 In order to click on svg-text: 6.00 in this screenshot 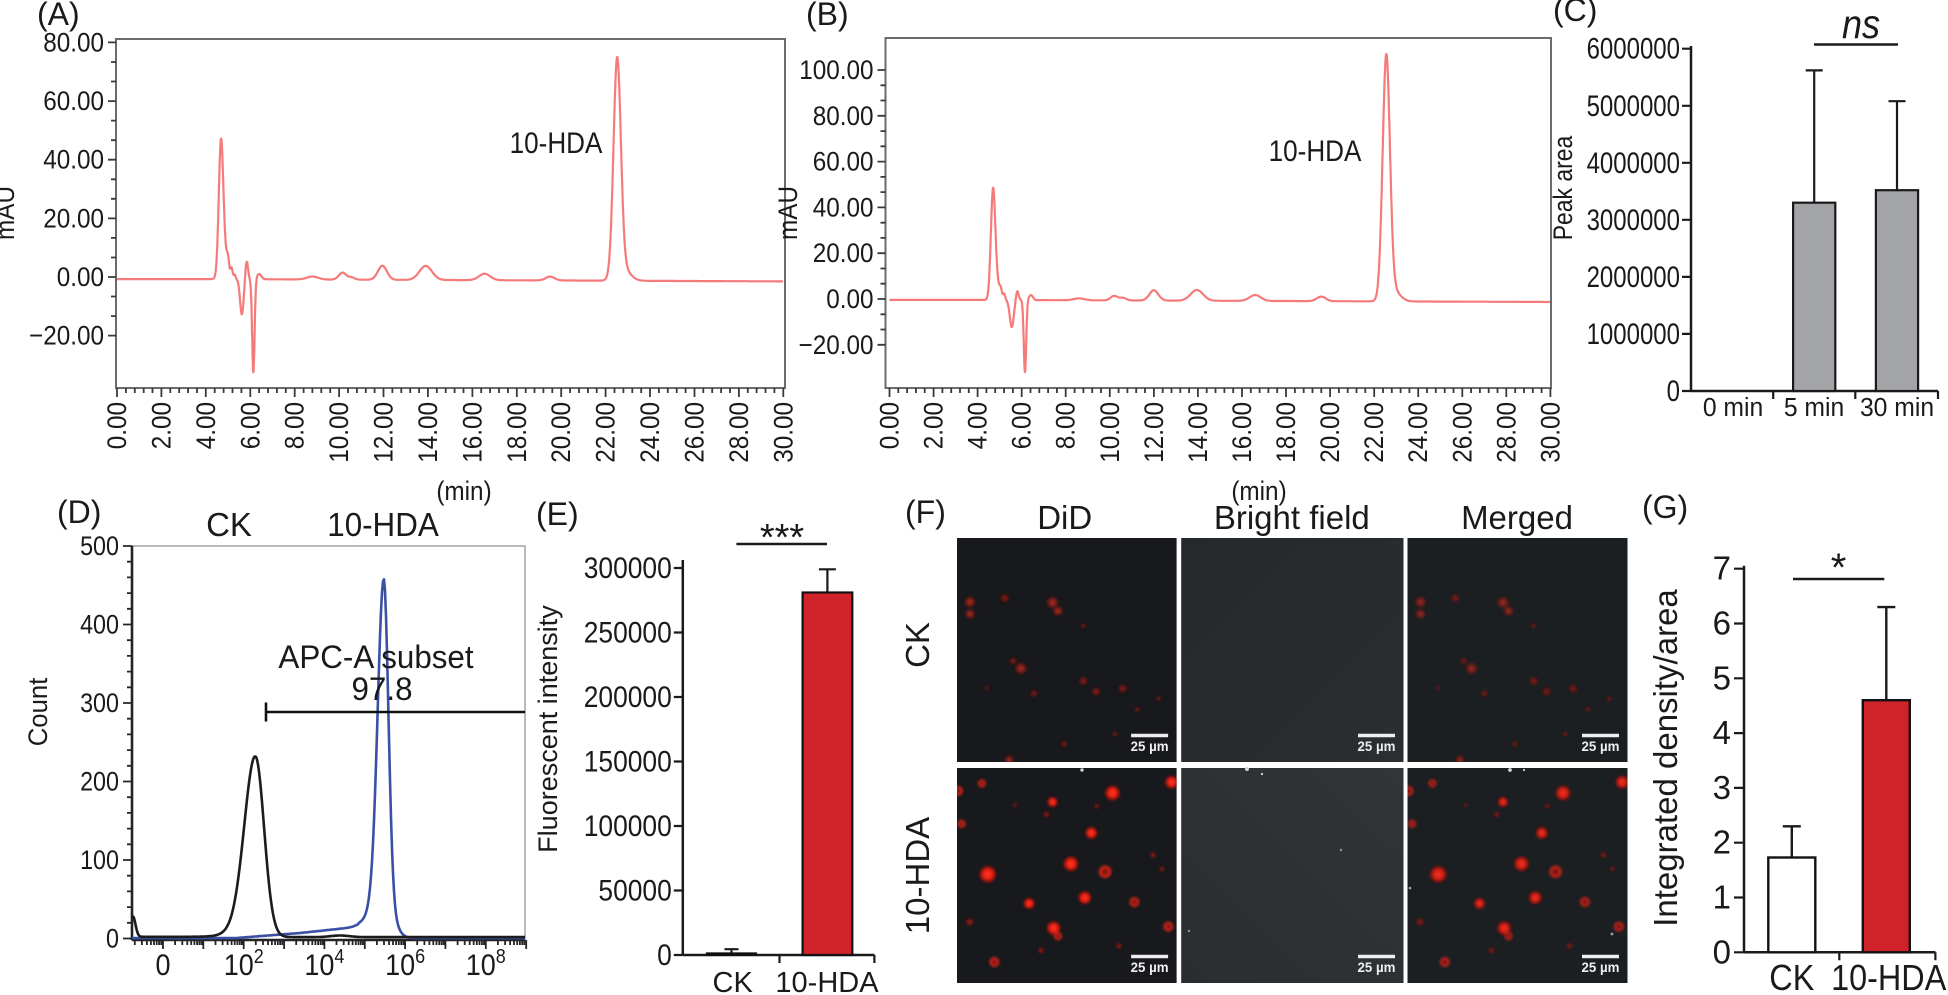, I will do `click(250, 425)`.